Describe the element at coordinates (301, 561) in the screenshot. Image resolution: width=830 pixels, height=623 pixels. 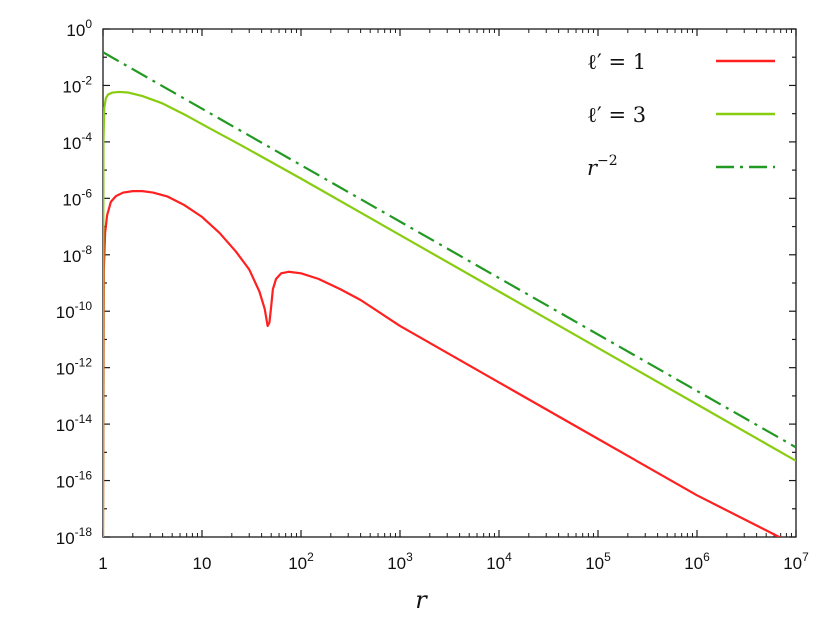
I see `x-tick-label: 10²` at that location.